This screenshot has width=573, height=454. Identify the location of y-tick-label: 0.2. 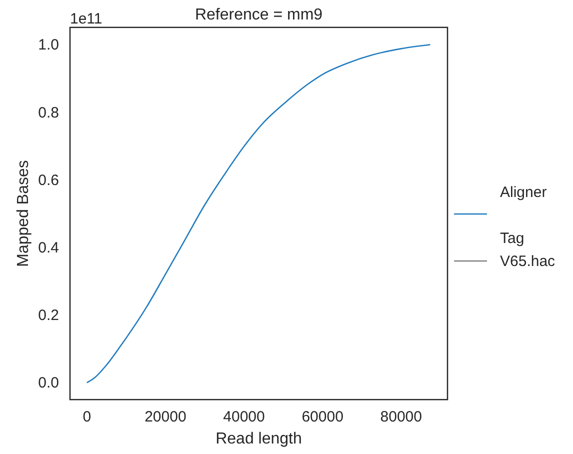
(48, 315).